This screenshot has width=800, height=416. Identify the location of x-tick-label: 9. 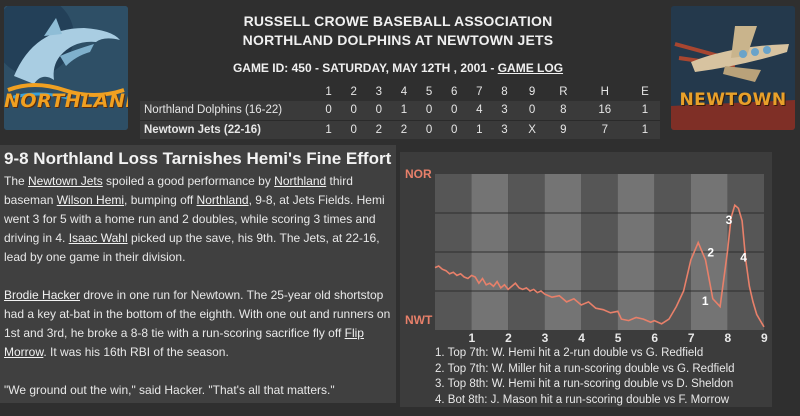
(764, 336).